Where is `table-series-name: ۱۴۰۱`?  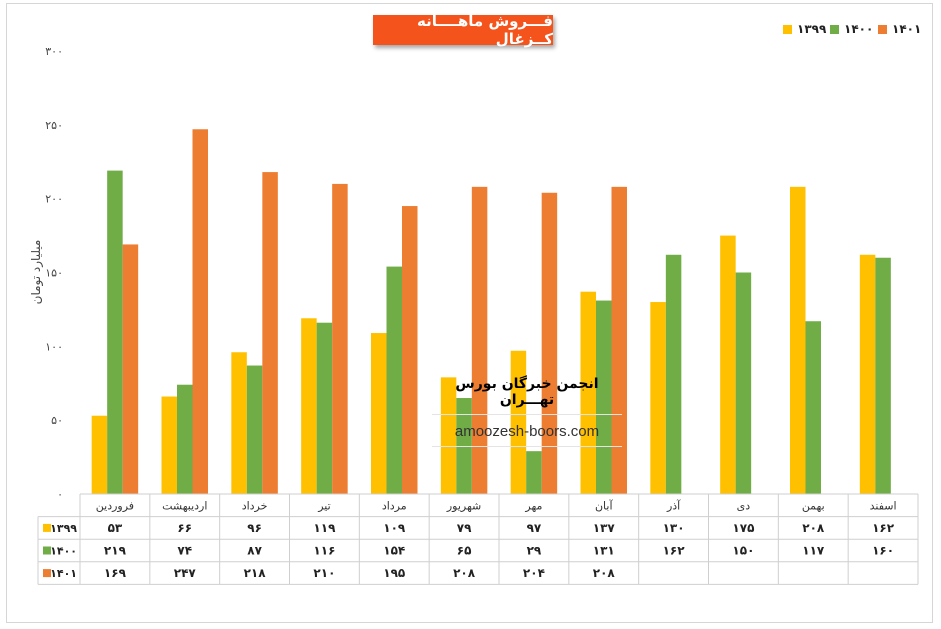 table-series-name: ۱۴۰۱ is located at coordinates (63, 573).